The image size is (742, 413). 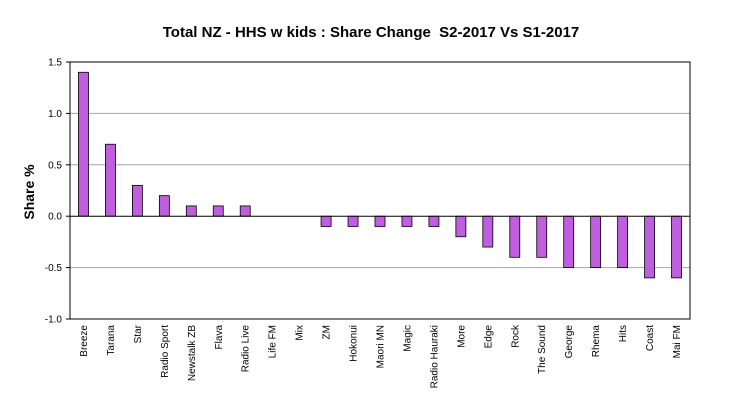 What do you see at coordinates (569, 342) in the screenshot?
I see `x-category-label: George` at bounding box center [569, 342].